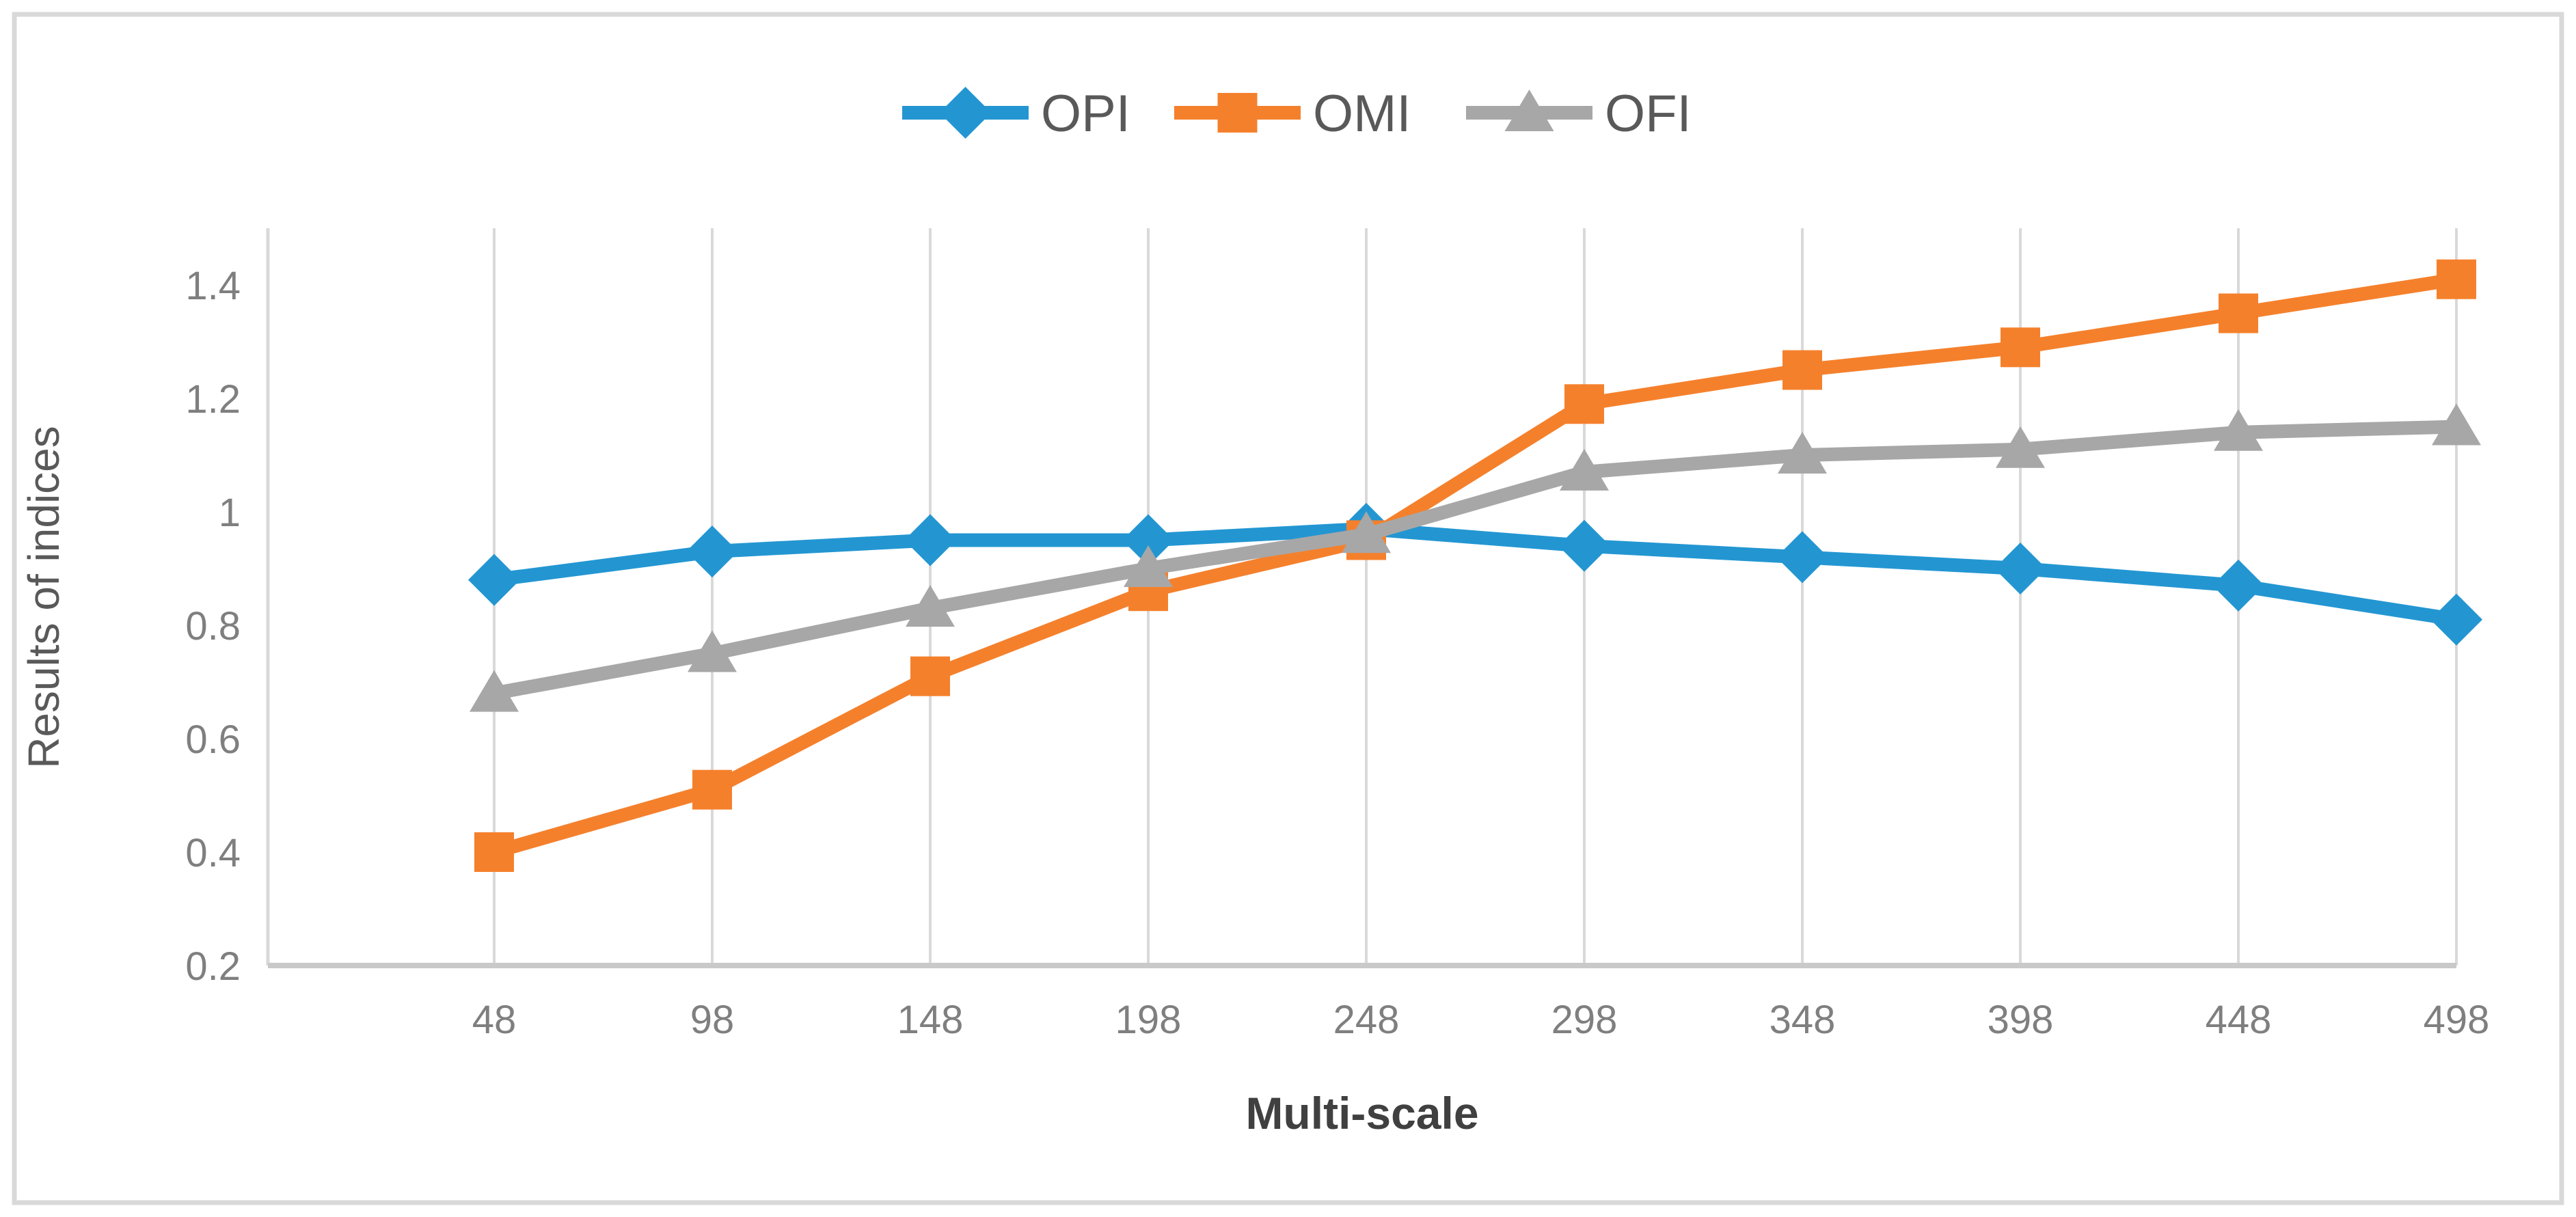 Image resolution: width=2576 pixels, height=1217 pixels. Describe the element at coordinates (1529, 110) in the screenshot. I see `legend-marker-ofi` at that location.